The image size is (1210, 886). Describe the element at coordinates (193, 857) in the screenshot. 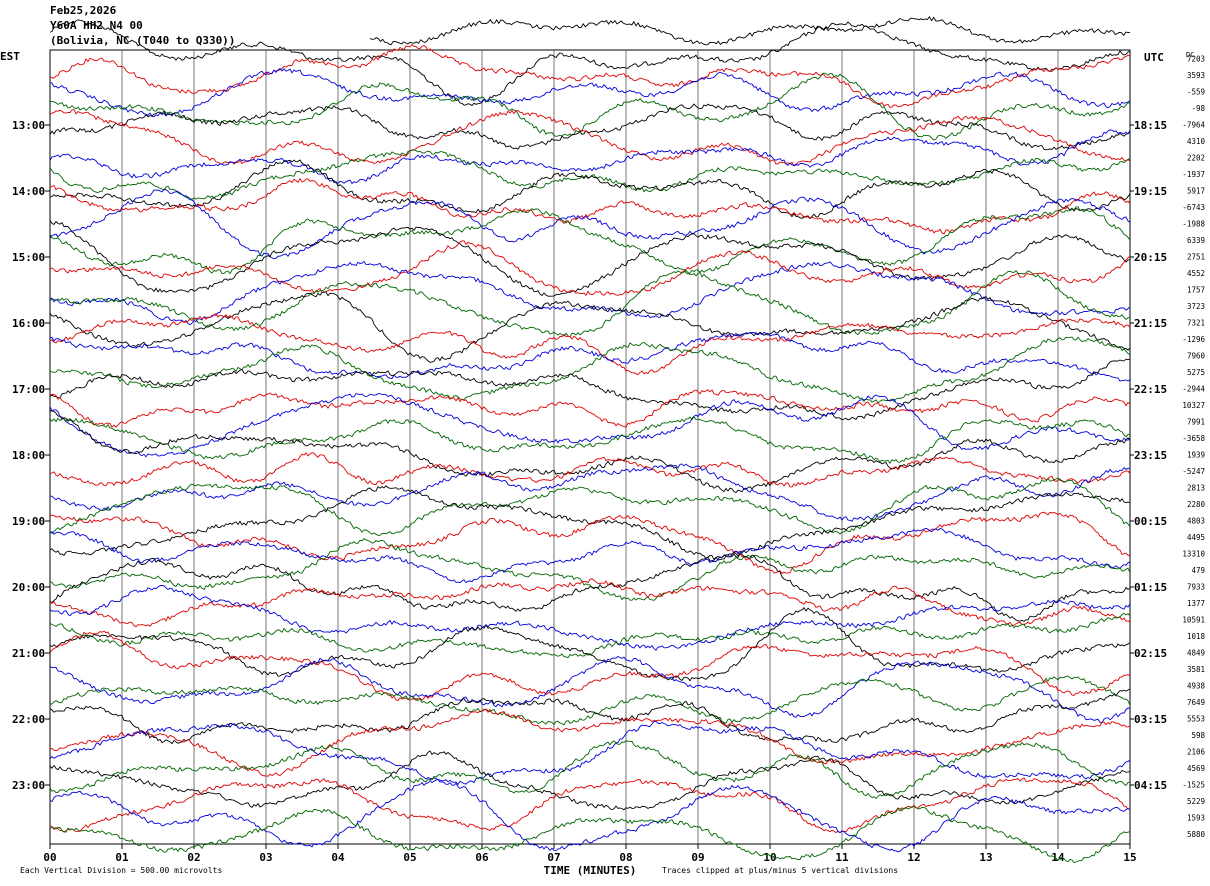

I see `x-tick-label-02: 02` at that location.